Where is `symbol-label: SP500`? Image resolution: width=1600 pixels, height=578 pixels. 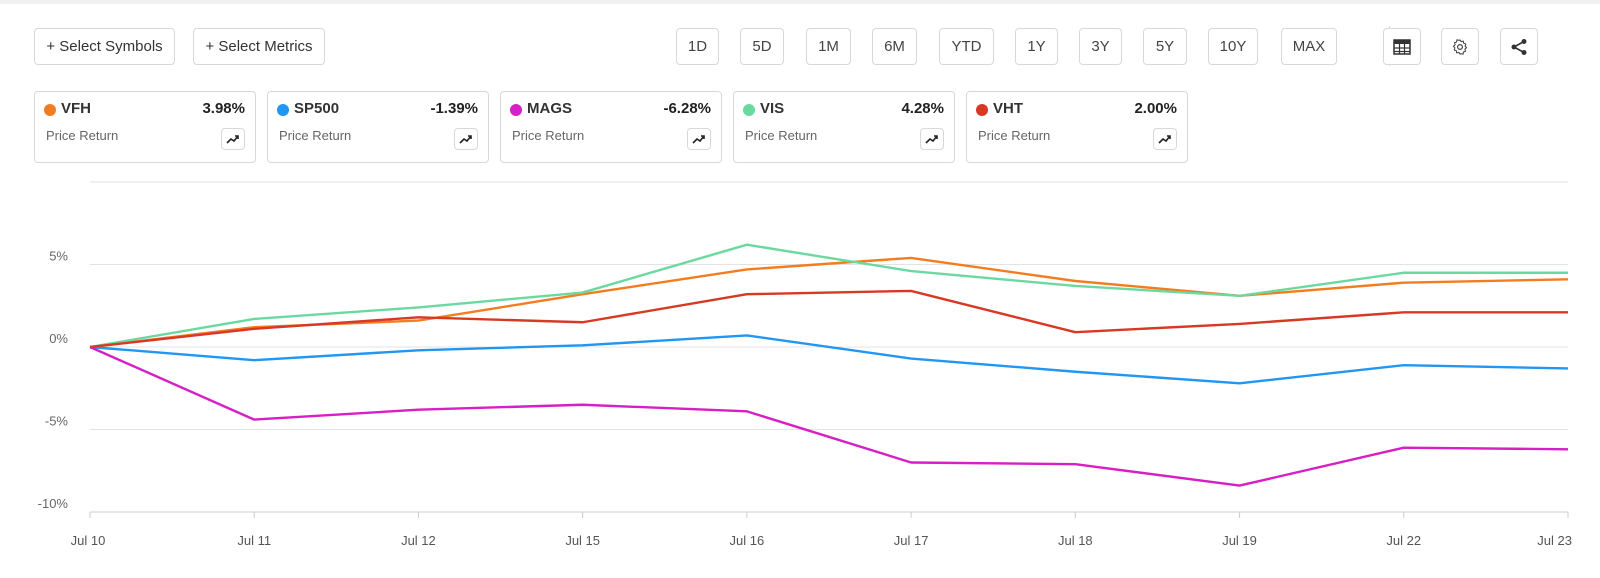 symbol-label: SP500 is located at coordinates (317, 108).